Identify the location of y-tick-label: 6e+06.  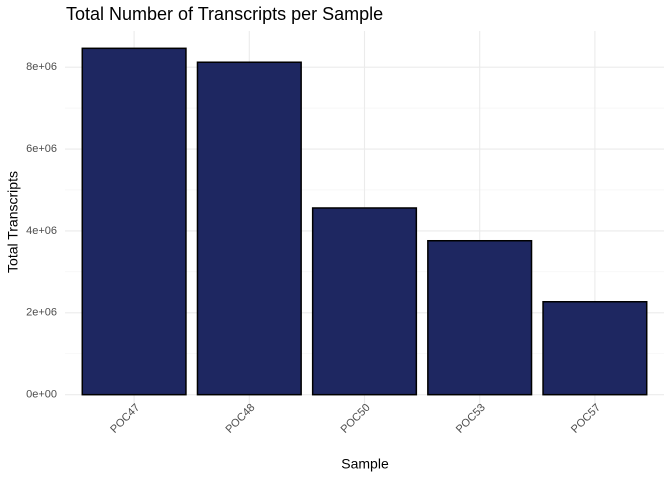
(41, 149).